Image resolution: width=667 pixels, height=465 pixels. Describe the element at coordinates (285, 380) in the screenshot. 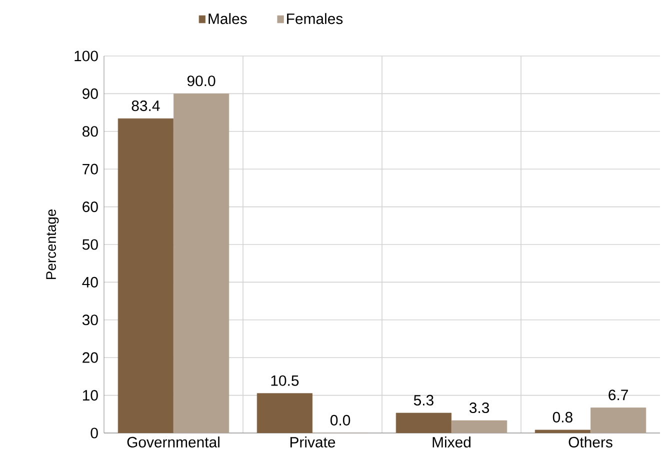

I see `data-label: 10.5` at that location.